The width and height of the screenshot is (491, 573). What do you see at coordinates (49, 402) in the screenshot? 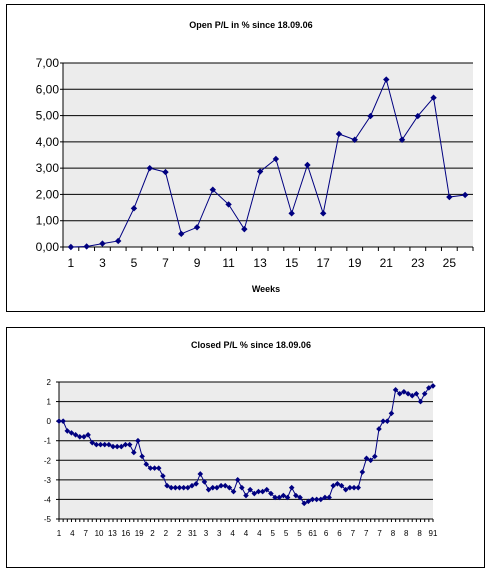
I see `y-tick-label: 1` at bounding box center [49, 402].